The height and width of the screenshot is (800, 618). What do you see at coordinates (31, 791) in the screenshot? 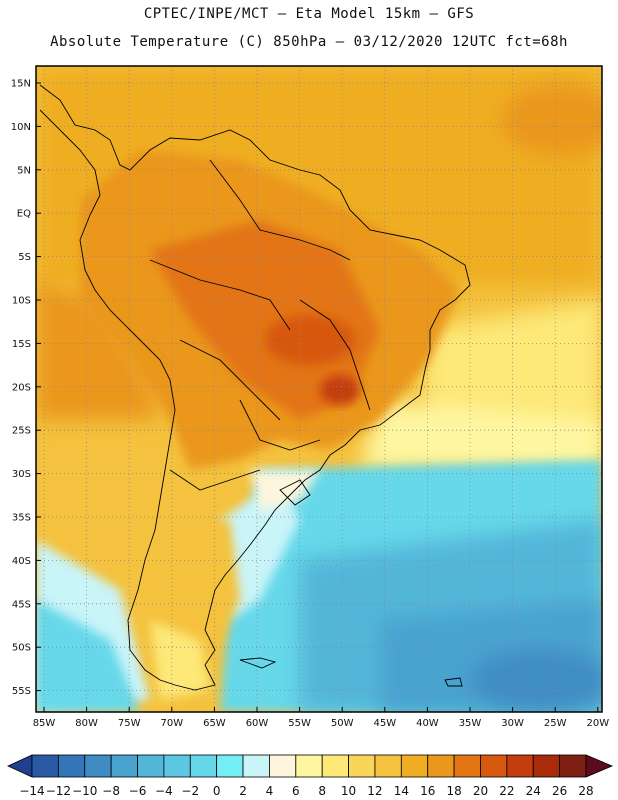
I see `colorbar-label: −14` at bounding box center [31, 791].